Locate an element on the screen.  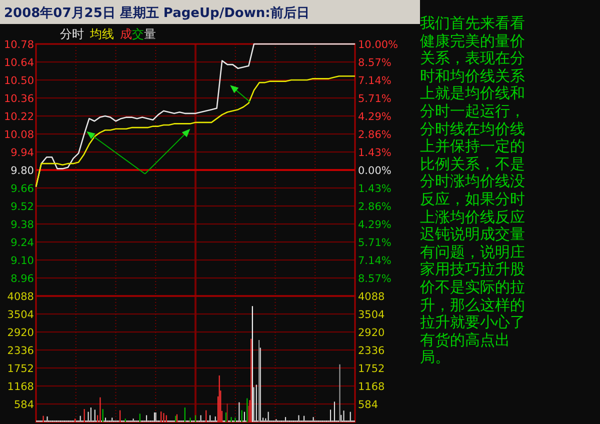
y-tick-label: 10.08 is located at coordinates (19, 135).